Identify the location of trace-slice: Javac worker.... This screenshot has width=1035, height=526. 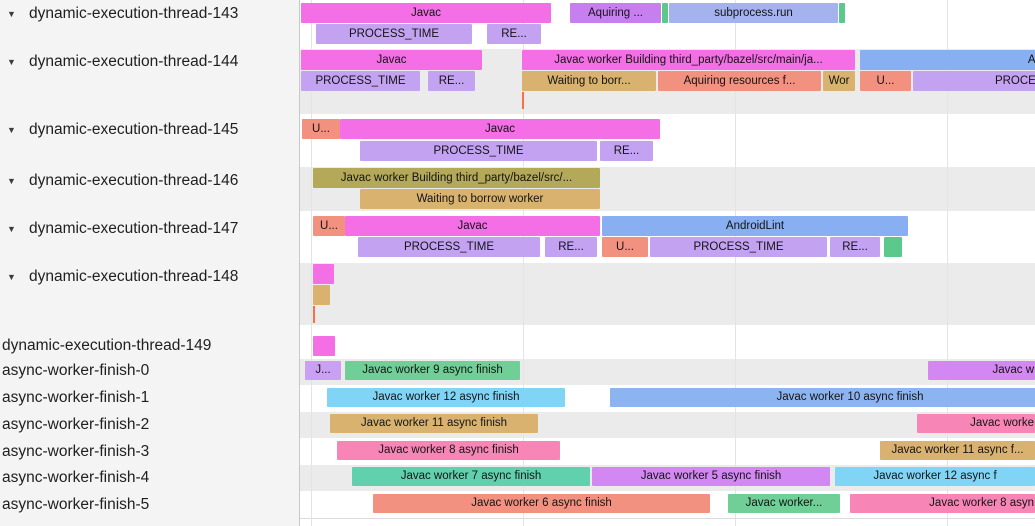
(784, 503).